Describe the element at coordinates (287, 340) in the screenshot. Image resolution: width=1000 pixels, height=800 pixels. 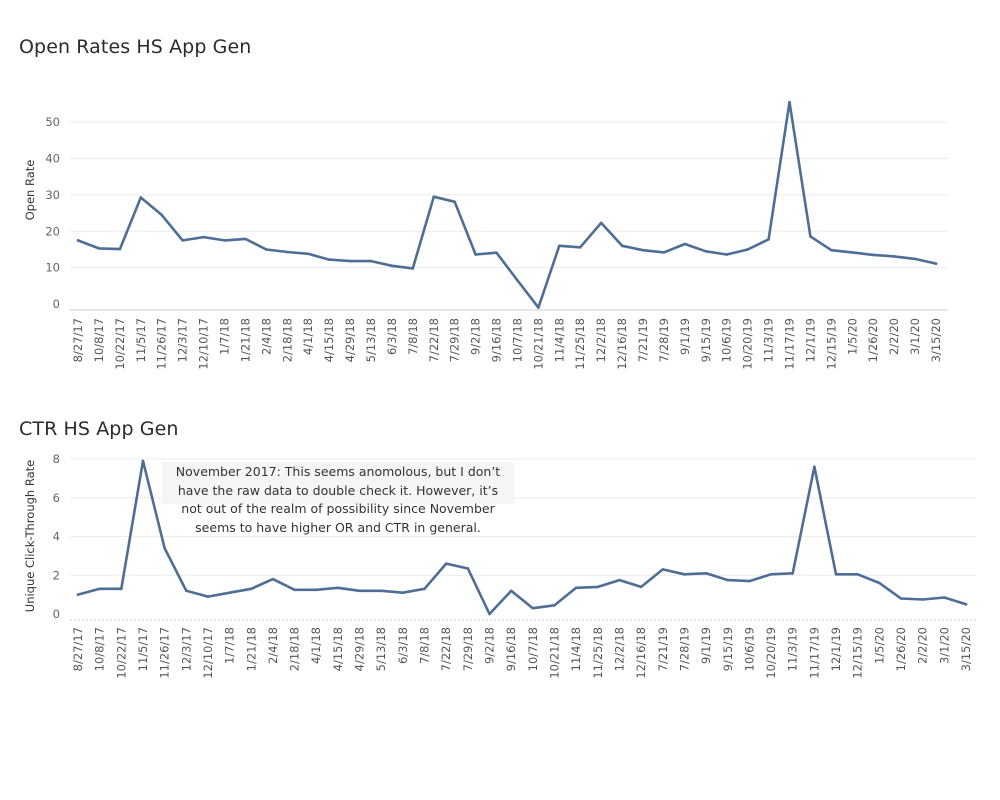
I see `x-tick-label: 2/18/18` at that location.